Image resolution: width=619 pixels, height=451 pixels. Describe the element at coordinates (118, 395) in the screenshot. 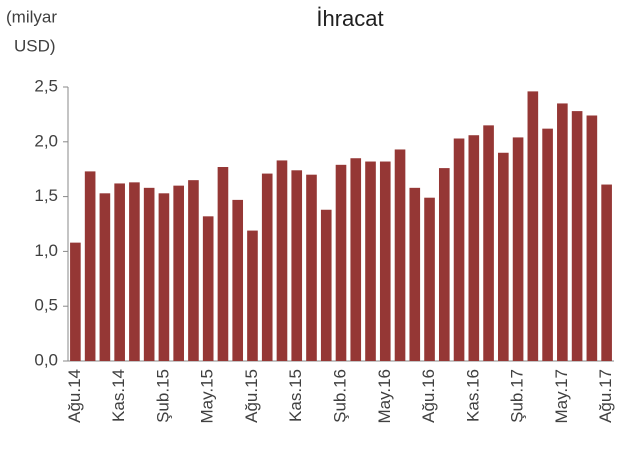

I see `x-tick-label: Kas.14` at that location.